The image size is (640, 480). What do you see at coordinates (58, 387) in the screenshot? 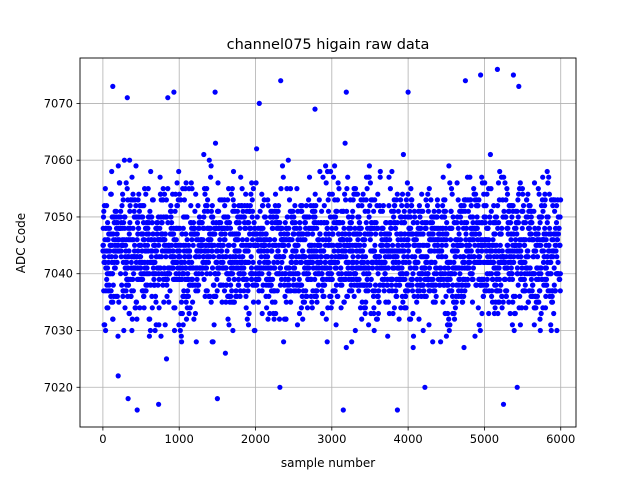
I see `y-tick-label: 7020` at bounding box center [58, 387].